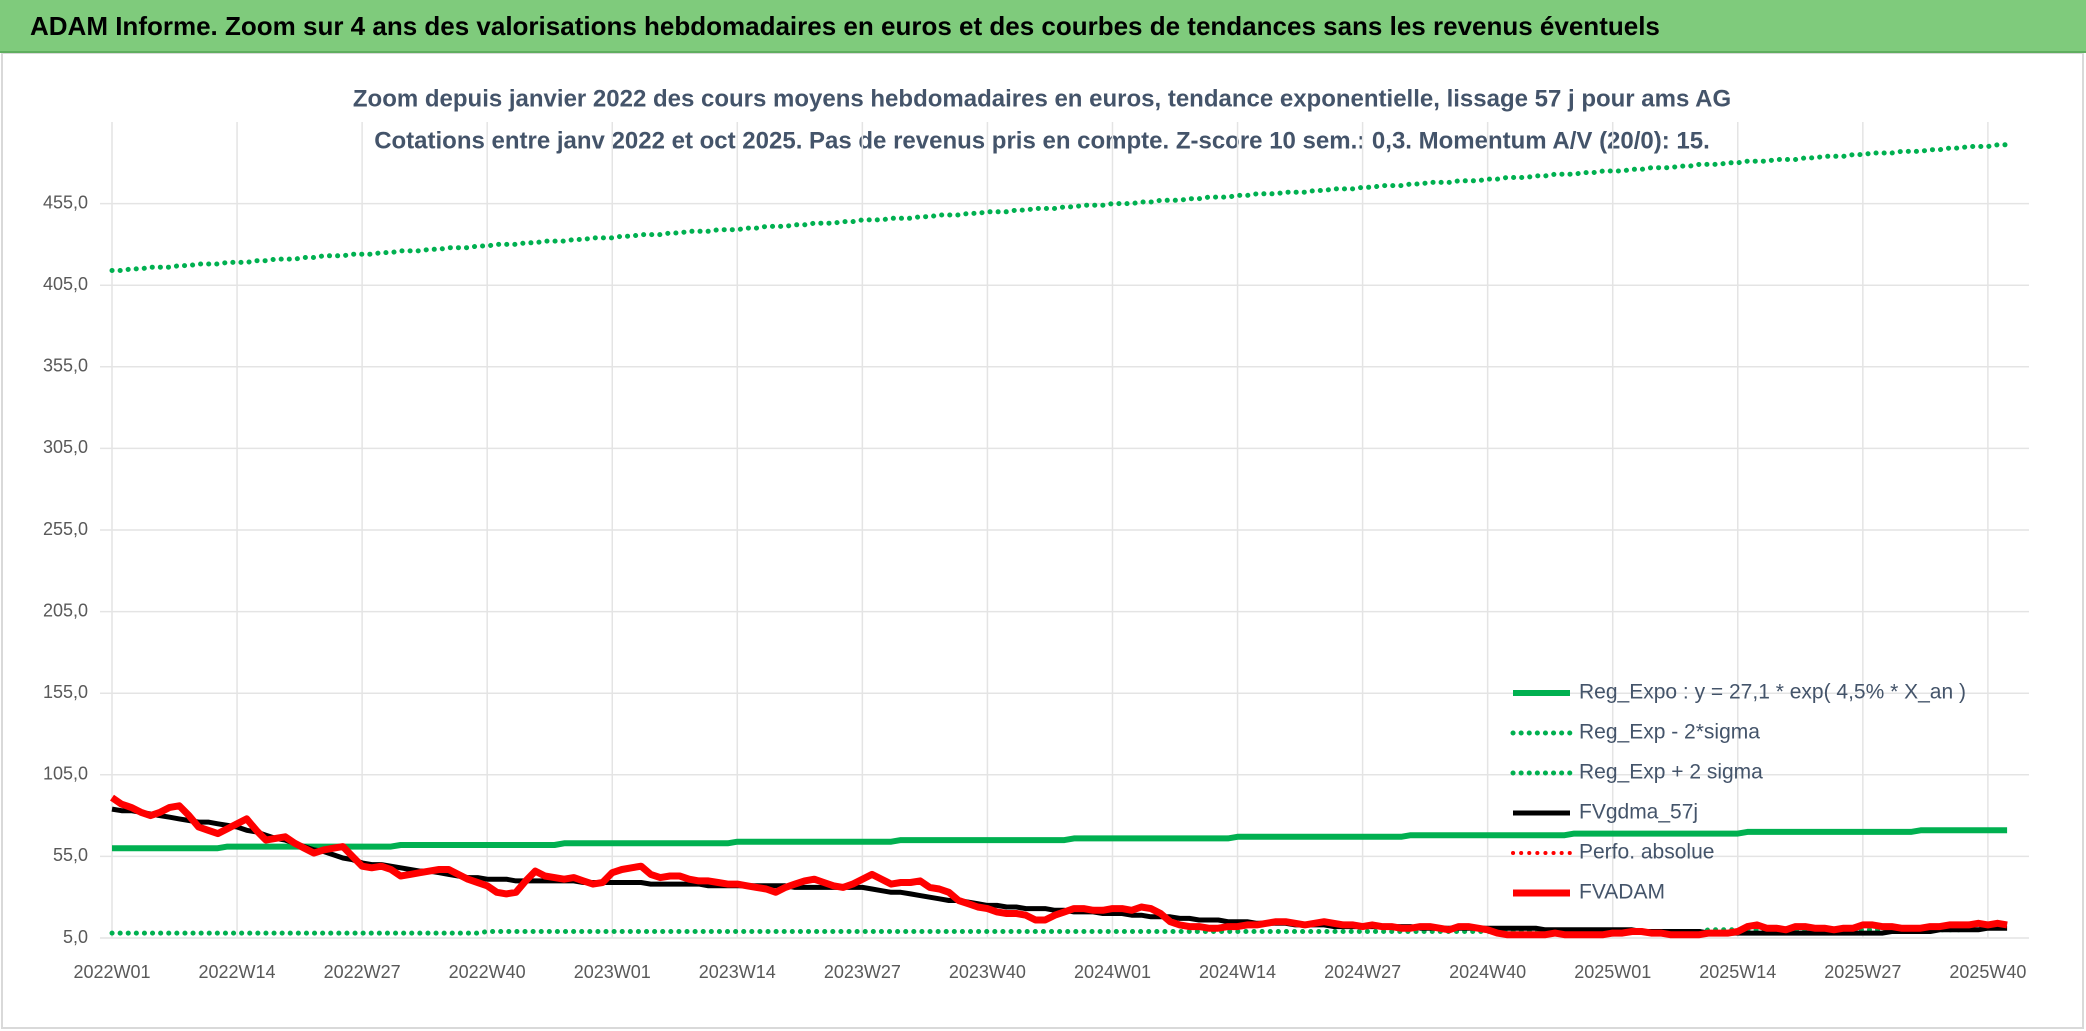 The width and height of the screenshot is (2086, 1031). Describe the element at coordinates (70, 855) in the screenshot. I see `y-tick-label: 55,0` at that location.